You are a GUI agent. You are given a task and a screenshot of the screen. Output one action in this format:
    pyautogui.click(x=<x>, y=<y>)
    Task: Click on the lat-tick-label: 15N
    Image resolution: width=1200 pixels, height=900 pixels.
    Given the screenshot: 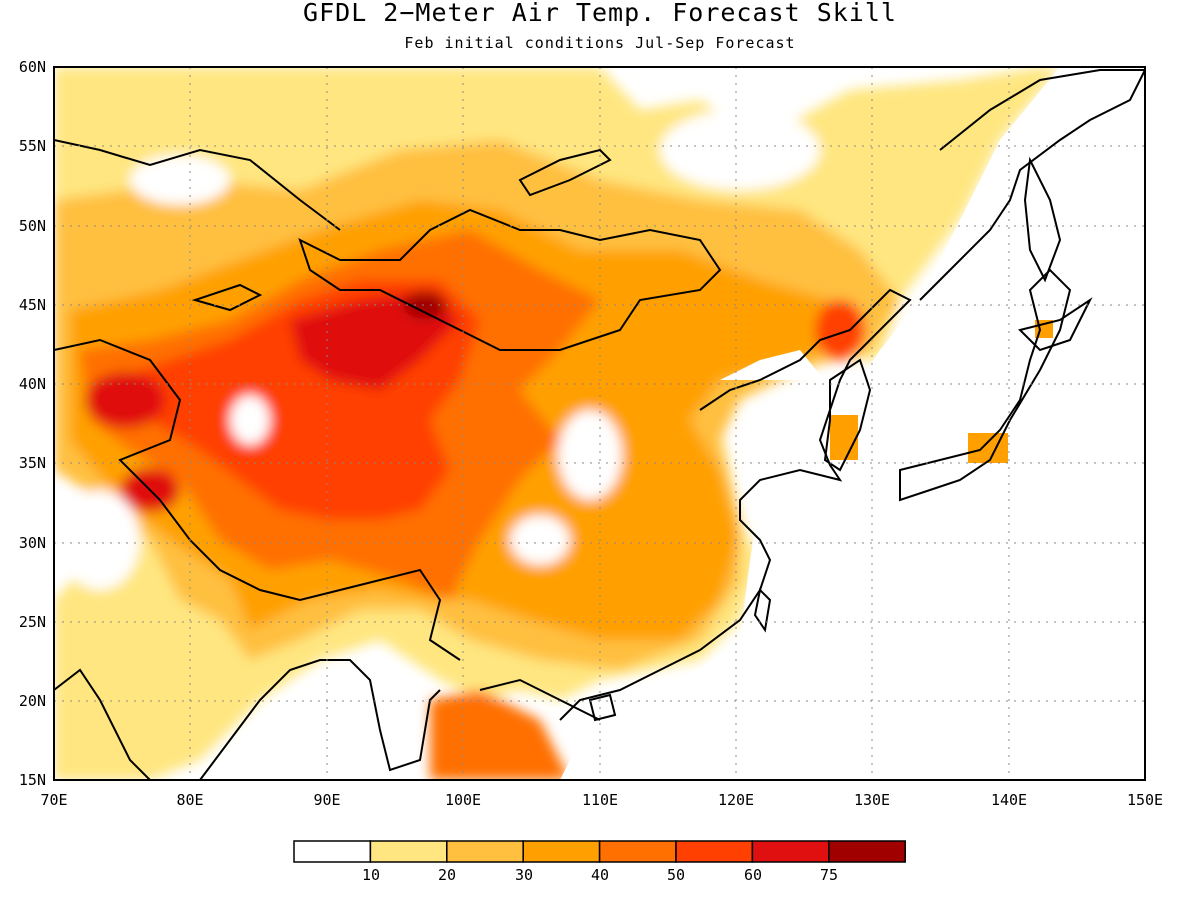 What is the action you would take?
    pyautogui.click(x=32, y=780)
    